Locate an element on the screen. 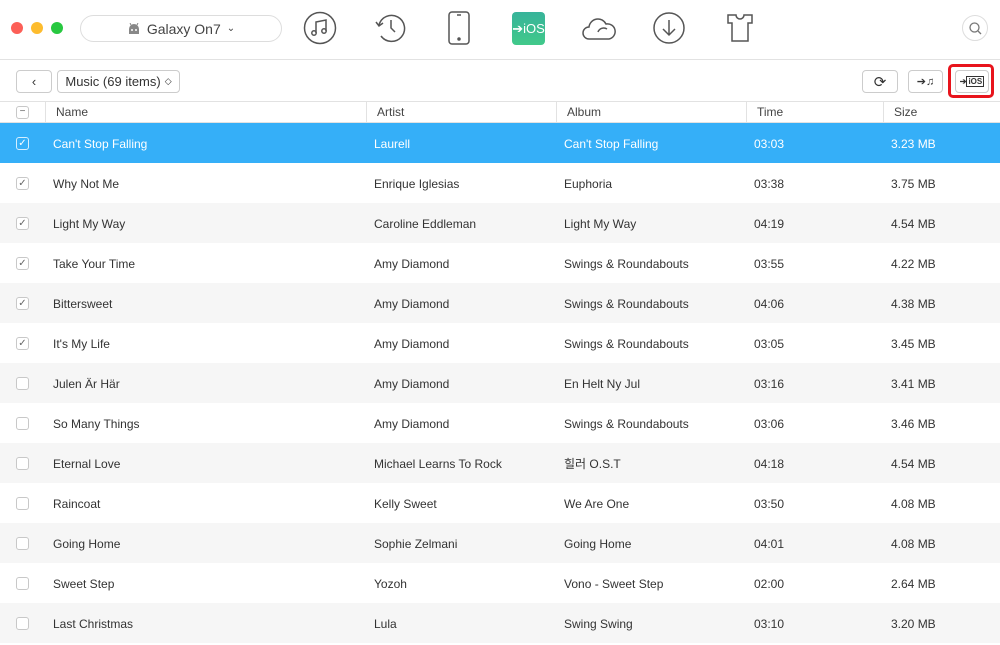  refresh-icon: ⟳ is located at coordinates (880, 82).